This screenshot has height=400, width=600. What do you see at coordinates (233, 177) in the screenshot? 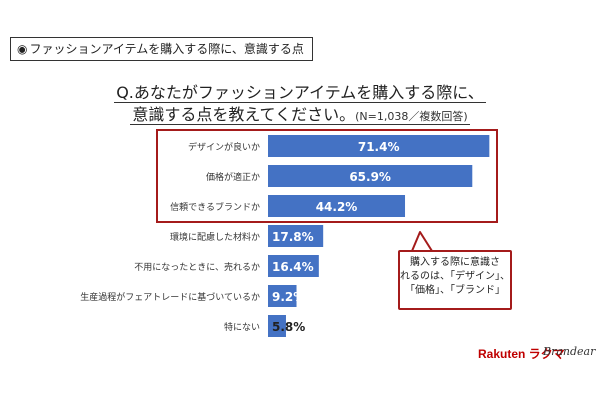
I see `category-label: 価格が適正か` at bounding box center [233, 177].